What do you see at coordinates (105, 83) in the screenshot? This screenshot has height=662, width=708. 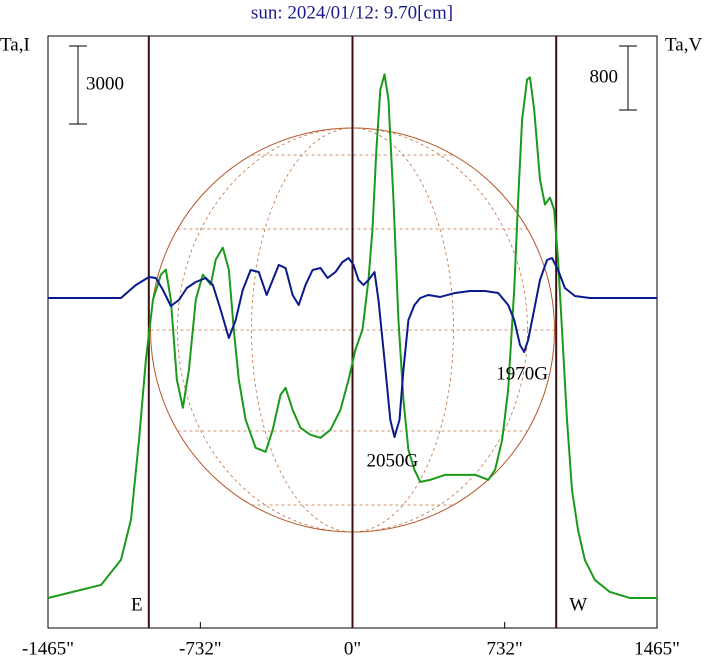 I see `scale-bar-label: 3000` at bounding box center [105, 83].